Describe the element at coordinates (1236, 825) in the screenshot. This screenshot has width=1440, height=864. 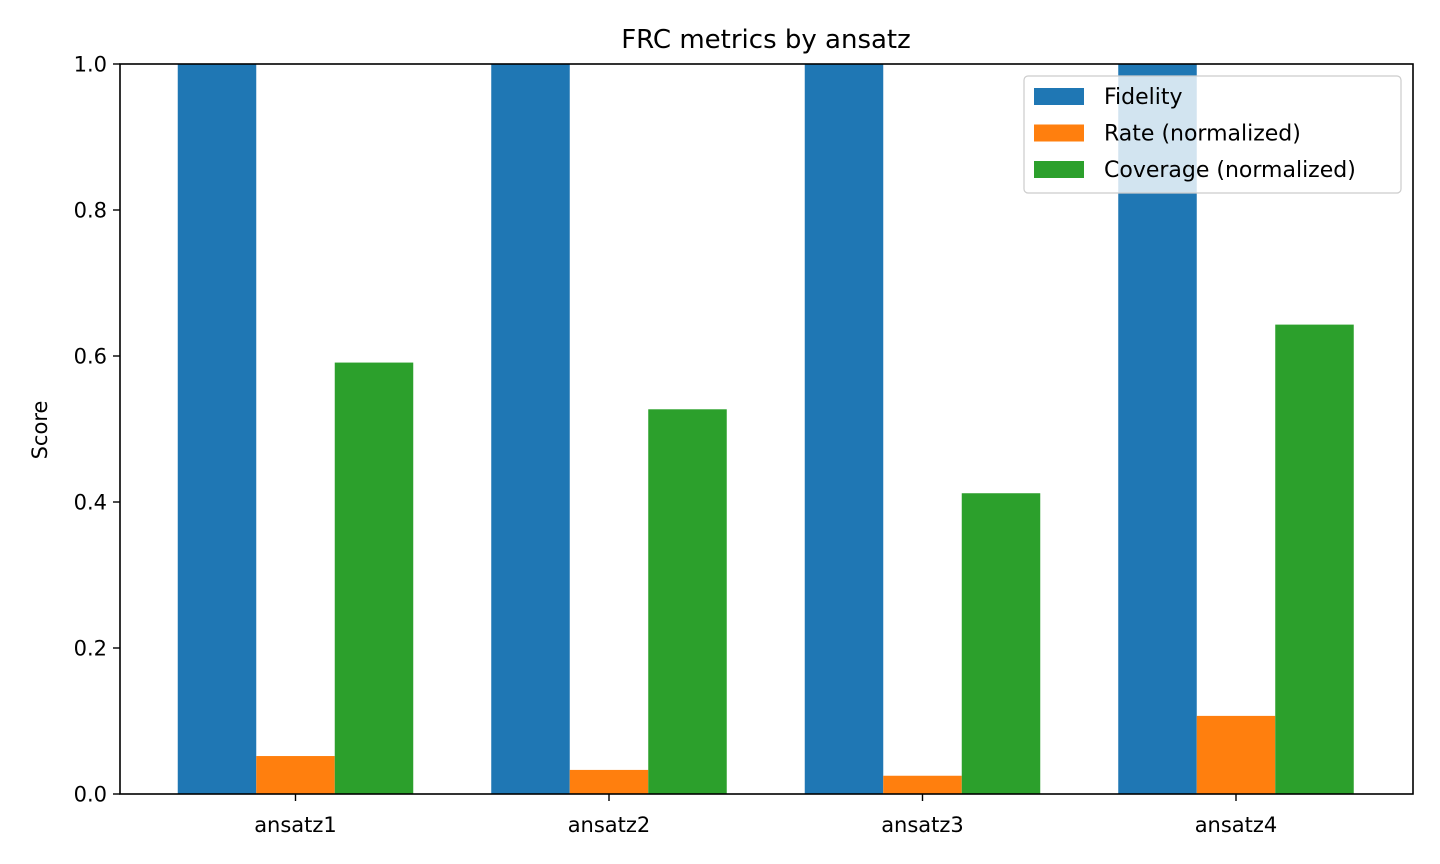
I see `x-tick-label: ansatz4` at that location.